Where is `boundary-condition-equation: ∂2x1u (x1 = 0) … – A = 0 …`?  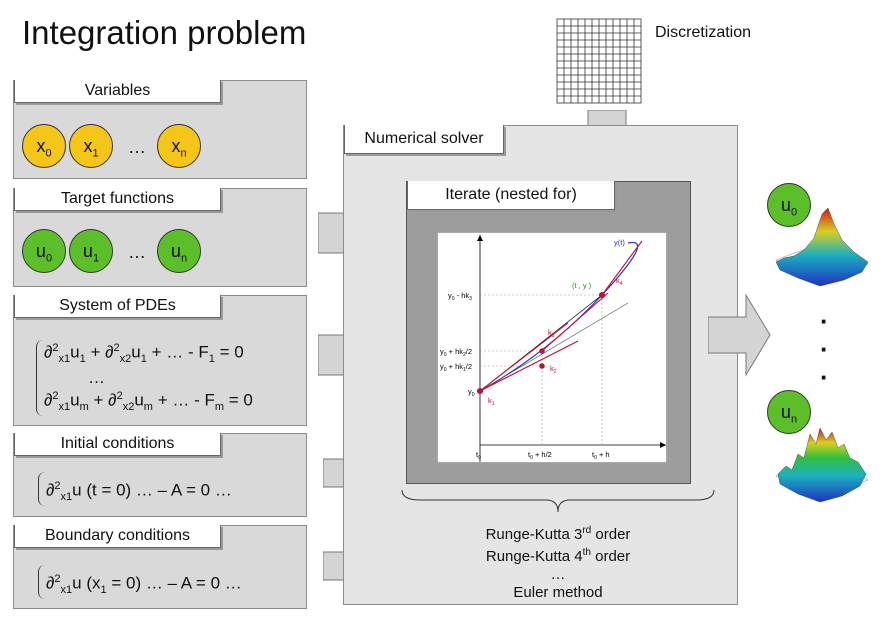 boundary-condition-equation: ∂2x1u (x1 = 0) … – A = 0 … is located at coordinates (144, 585).